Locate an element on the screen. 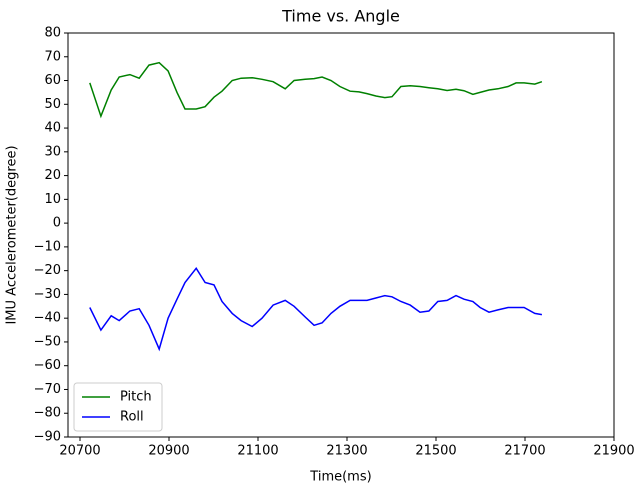 This screenshot has width=642, height=486. x-tick-label: 20900 is located at coordinates (168, 451).